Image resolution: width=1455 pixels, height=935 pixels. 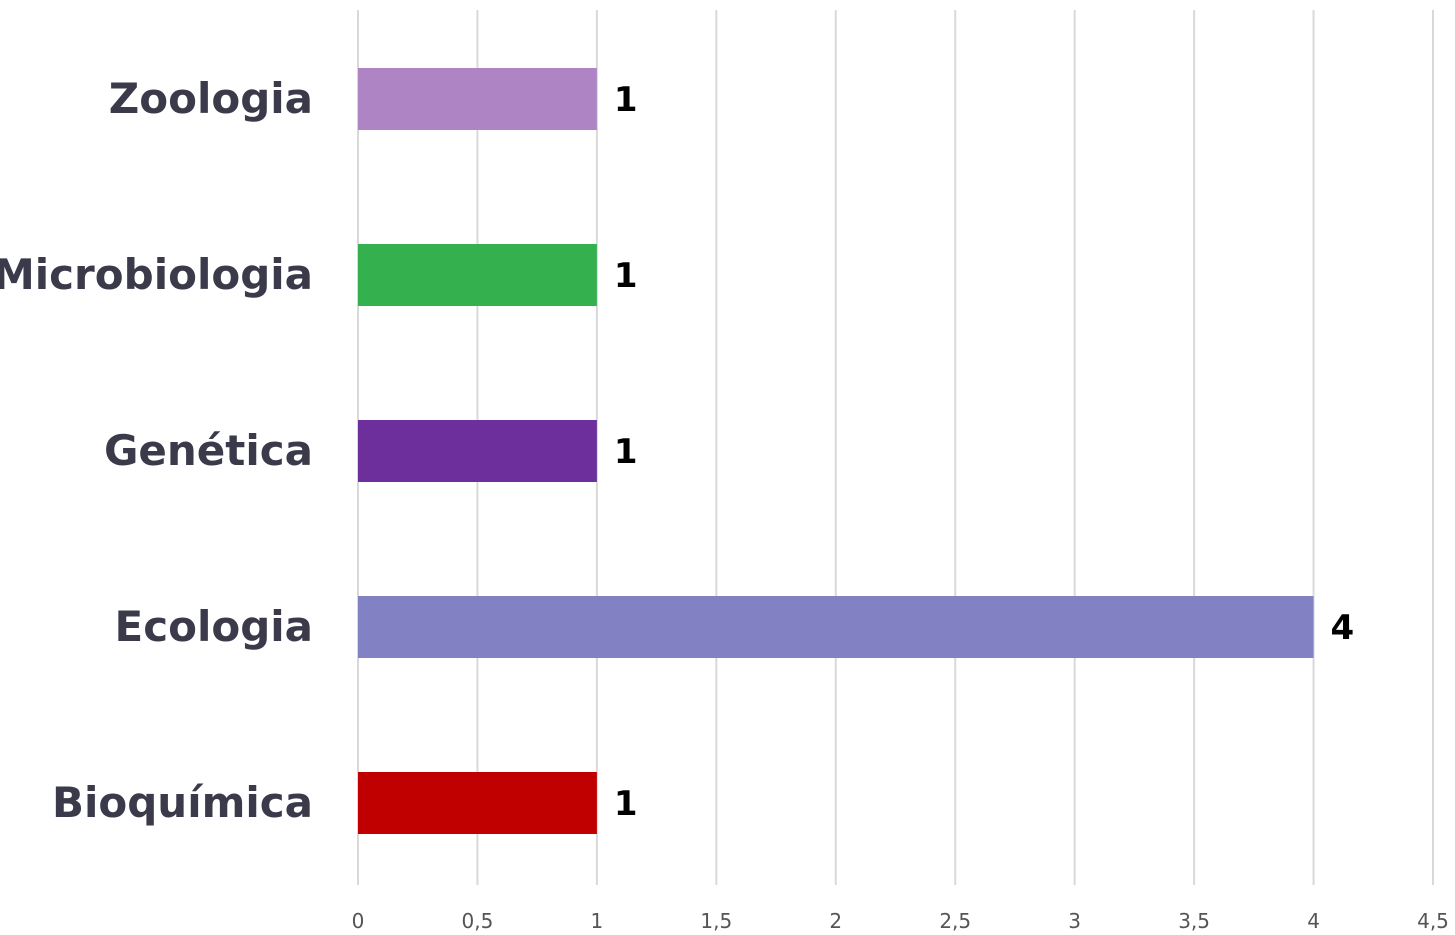 What do you see at coordinates (1074, 921) in the screenshot?
I see `x-tick-label-6: 3` at bounding box center [1074, 921].